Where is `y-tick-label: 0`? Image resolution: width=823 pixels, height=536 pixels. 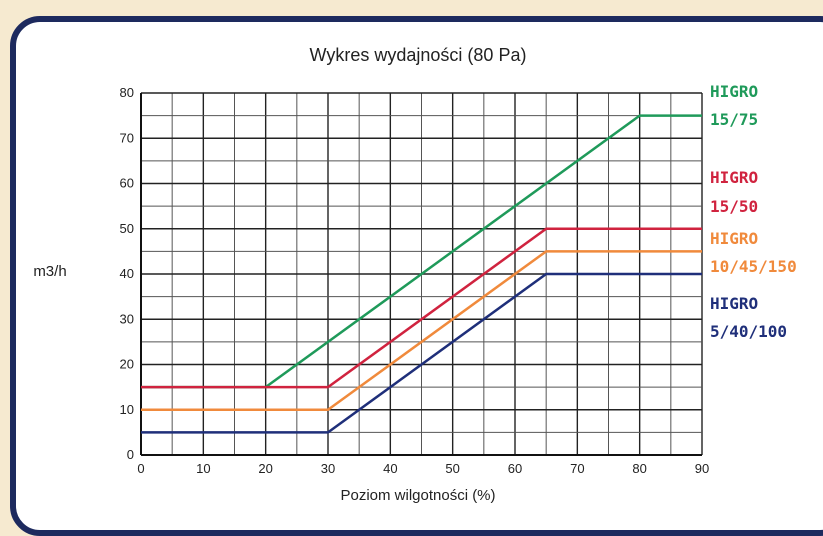 y-tick-label: 0 is located at coordinates (130, 454).